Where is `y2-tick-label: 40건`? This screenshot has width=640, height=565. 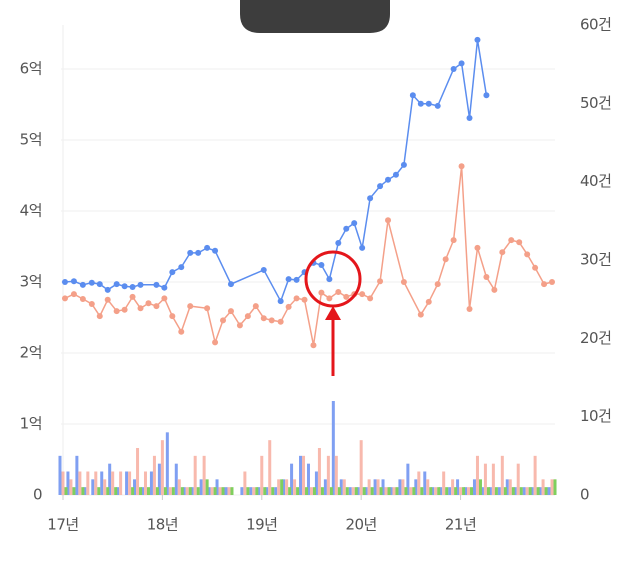
y2-tick-label: 40건 is located at coordinates (595, 181).